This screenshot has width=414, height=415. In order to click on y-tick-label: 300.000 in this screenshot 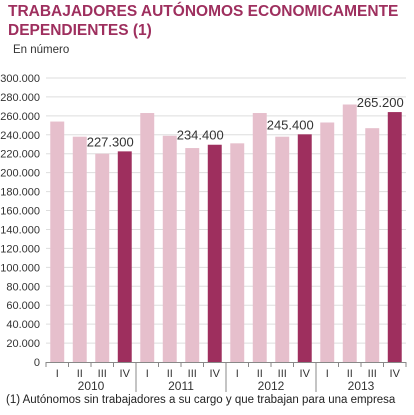, I will do `click(20, 79)`.